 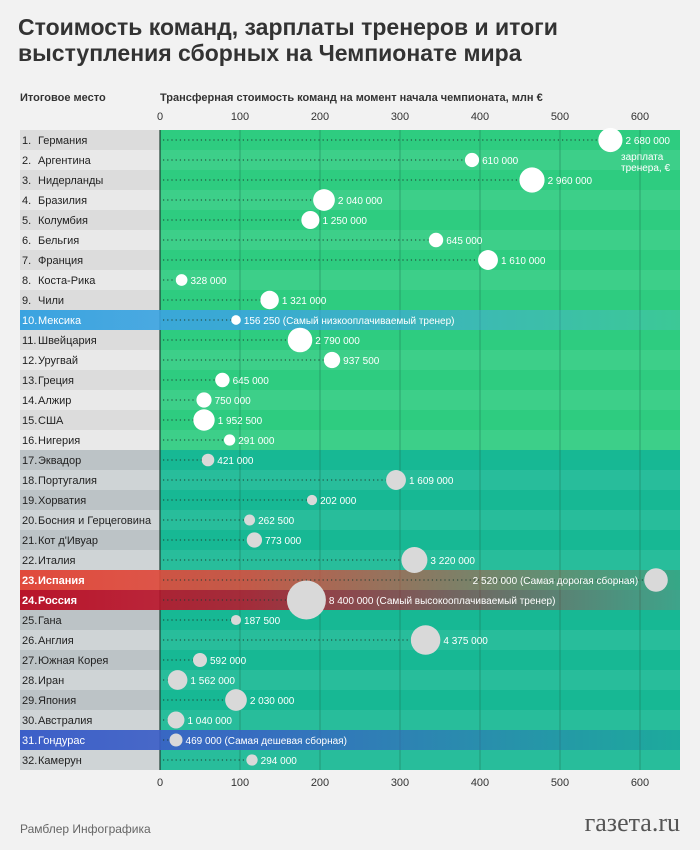 I want to click on rank-label: 21., so click(x=29, y=541).